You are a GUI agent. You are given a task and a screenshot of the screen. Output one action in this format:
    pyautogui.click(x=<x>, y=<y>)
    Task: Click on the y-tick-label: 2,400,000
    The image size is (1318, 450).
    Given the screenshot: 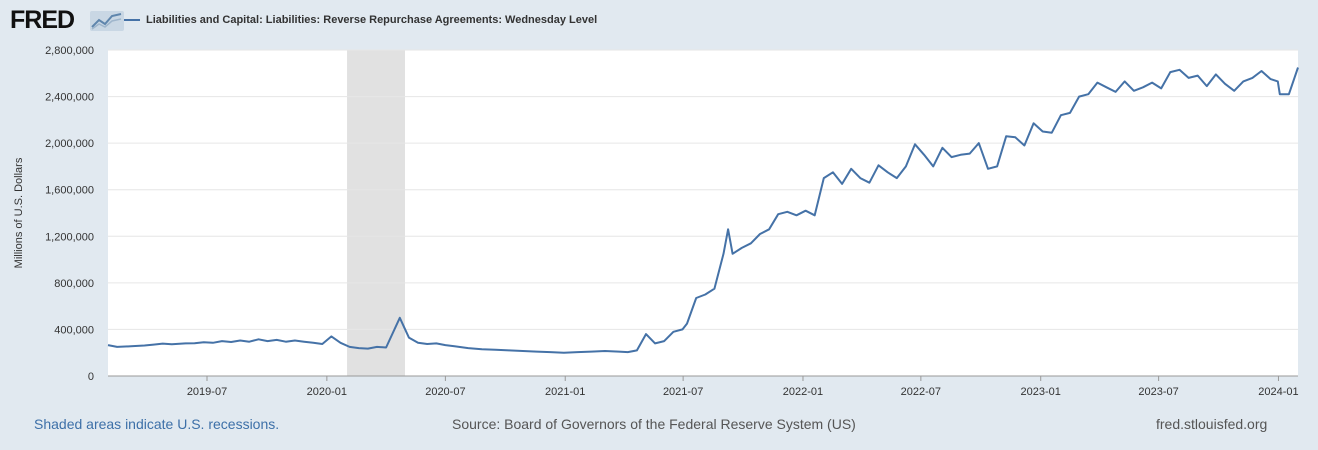 What is the action you would take?
    pyautogui.click(x=69, y=98)
    